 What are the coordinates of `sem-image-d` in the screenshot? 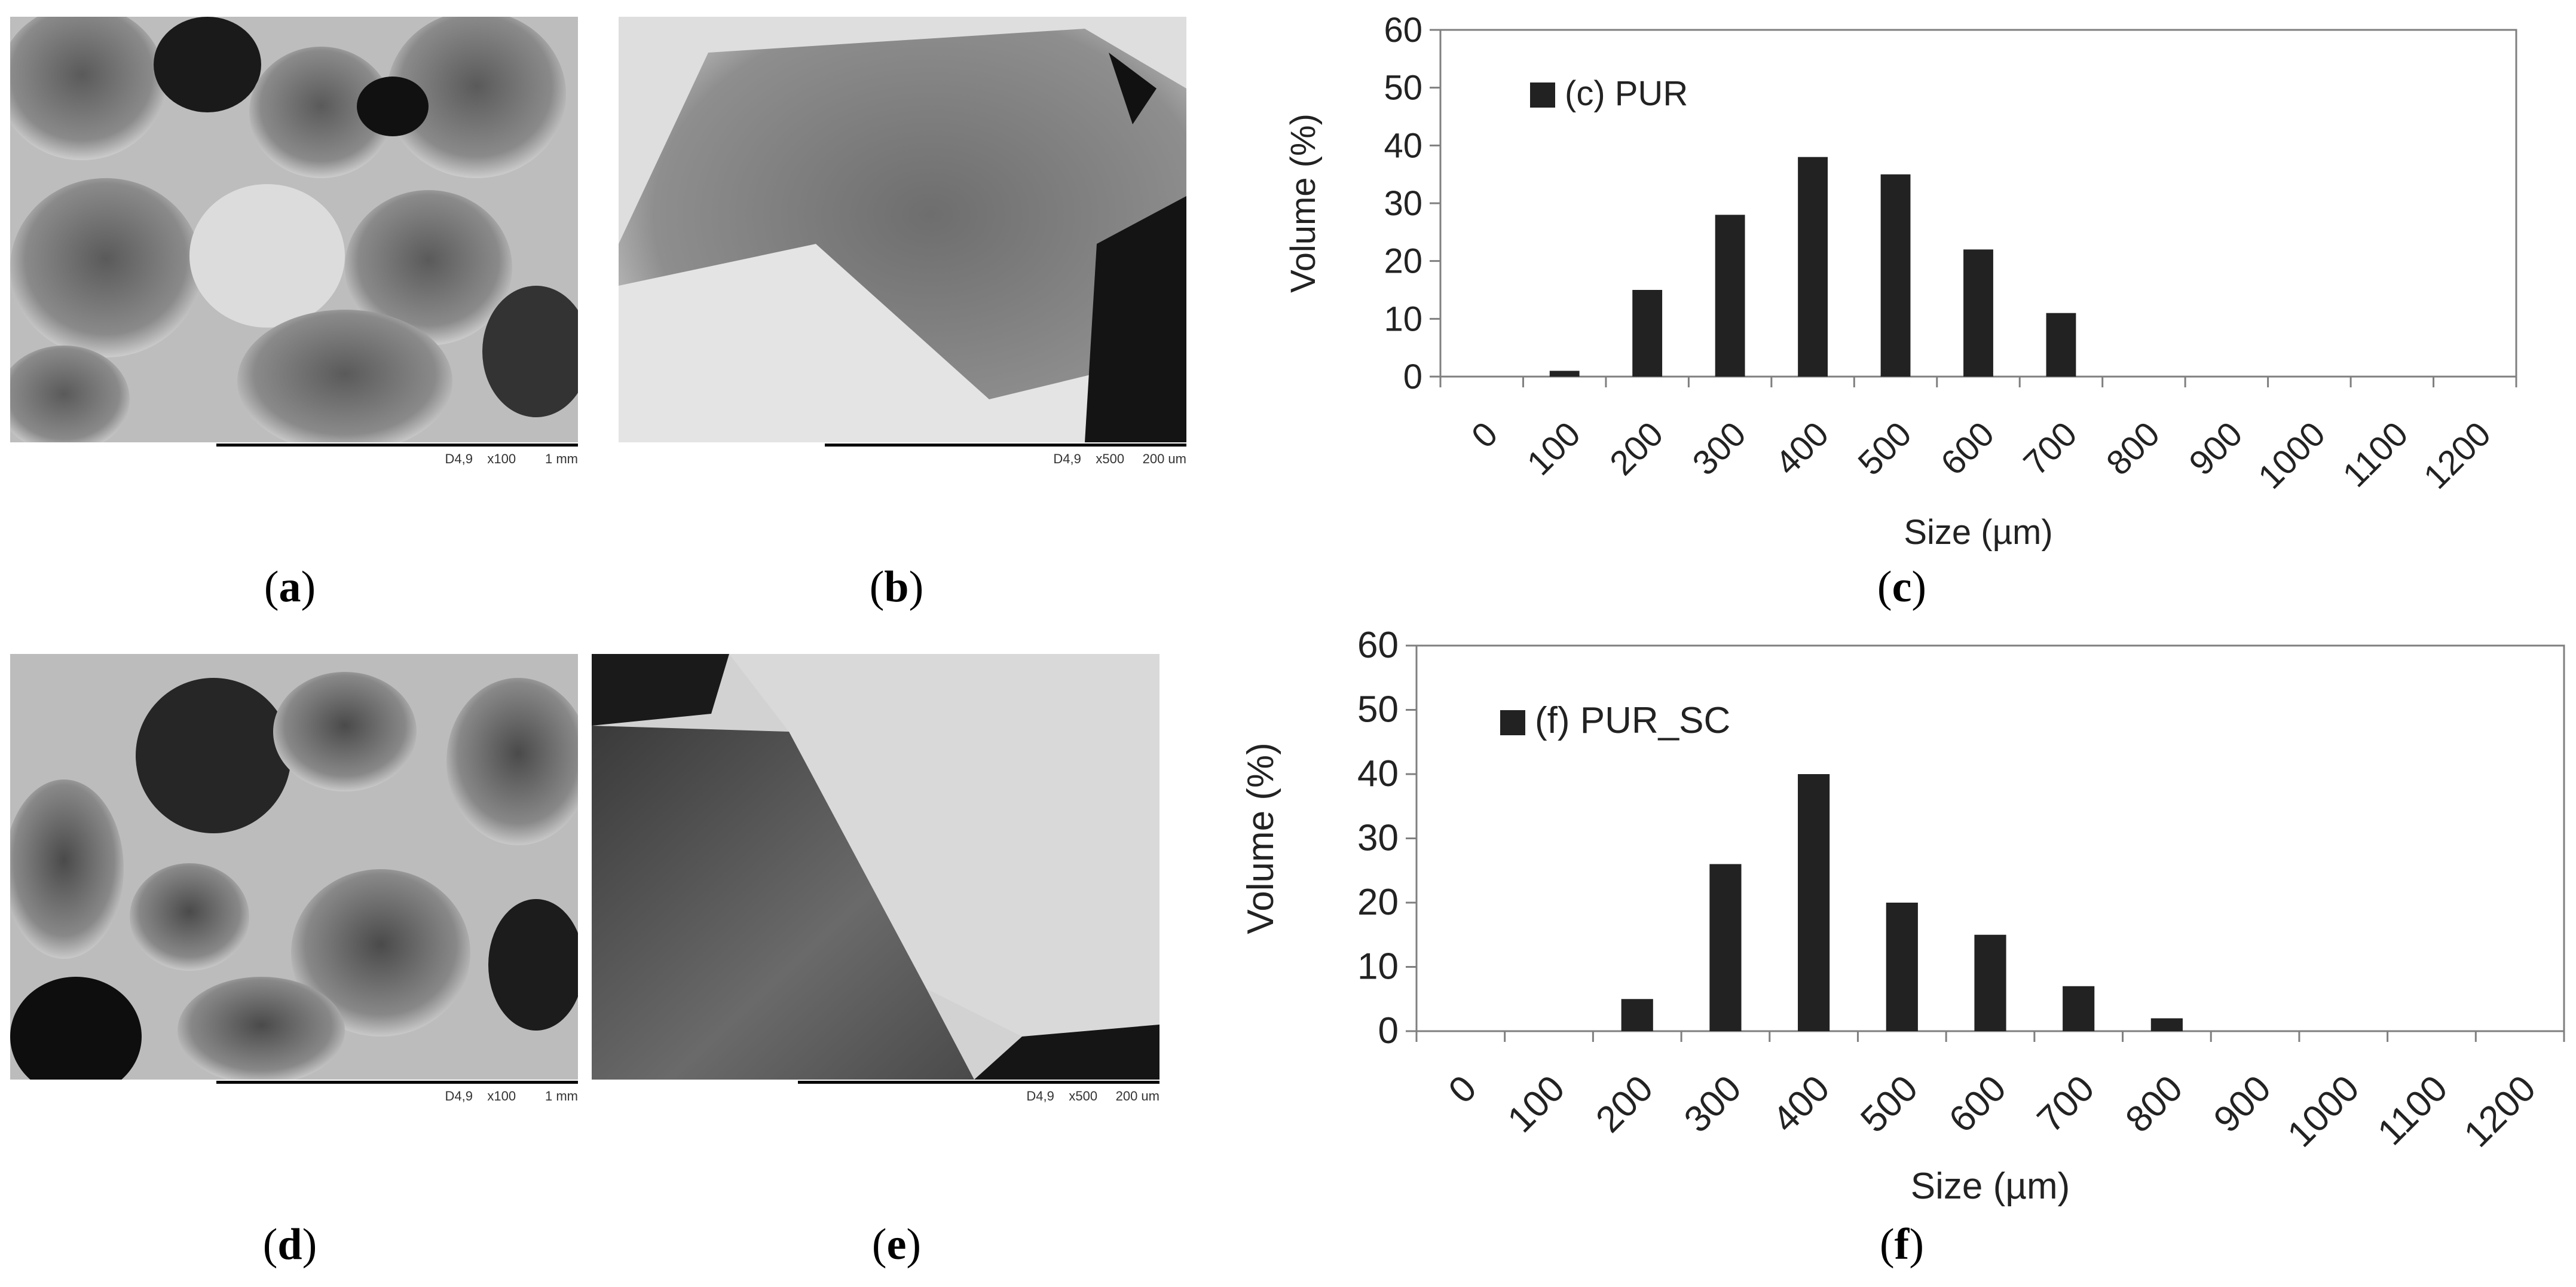 It's located at (294, 867).